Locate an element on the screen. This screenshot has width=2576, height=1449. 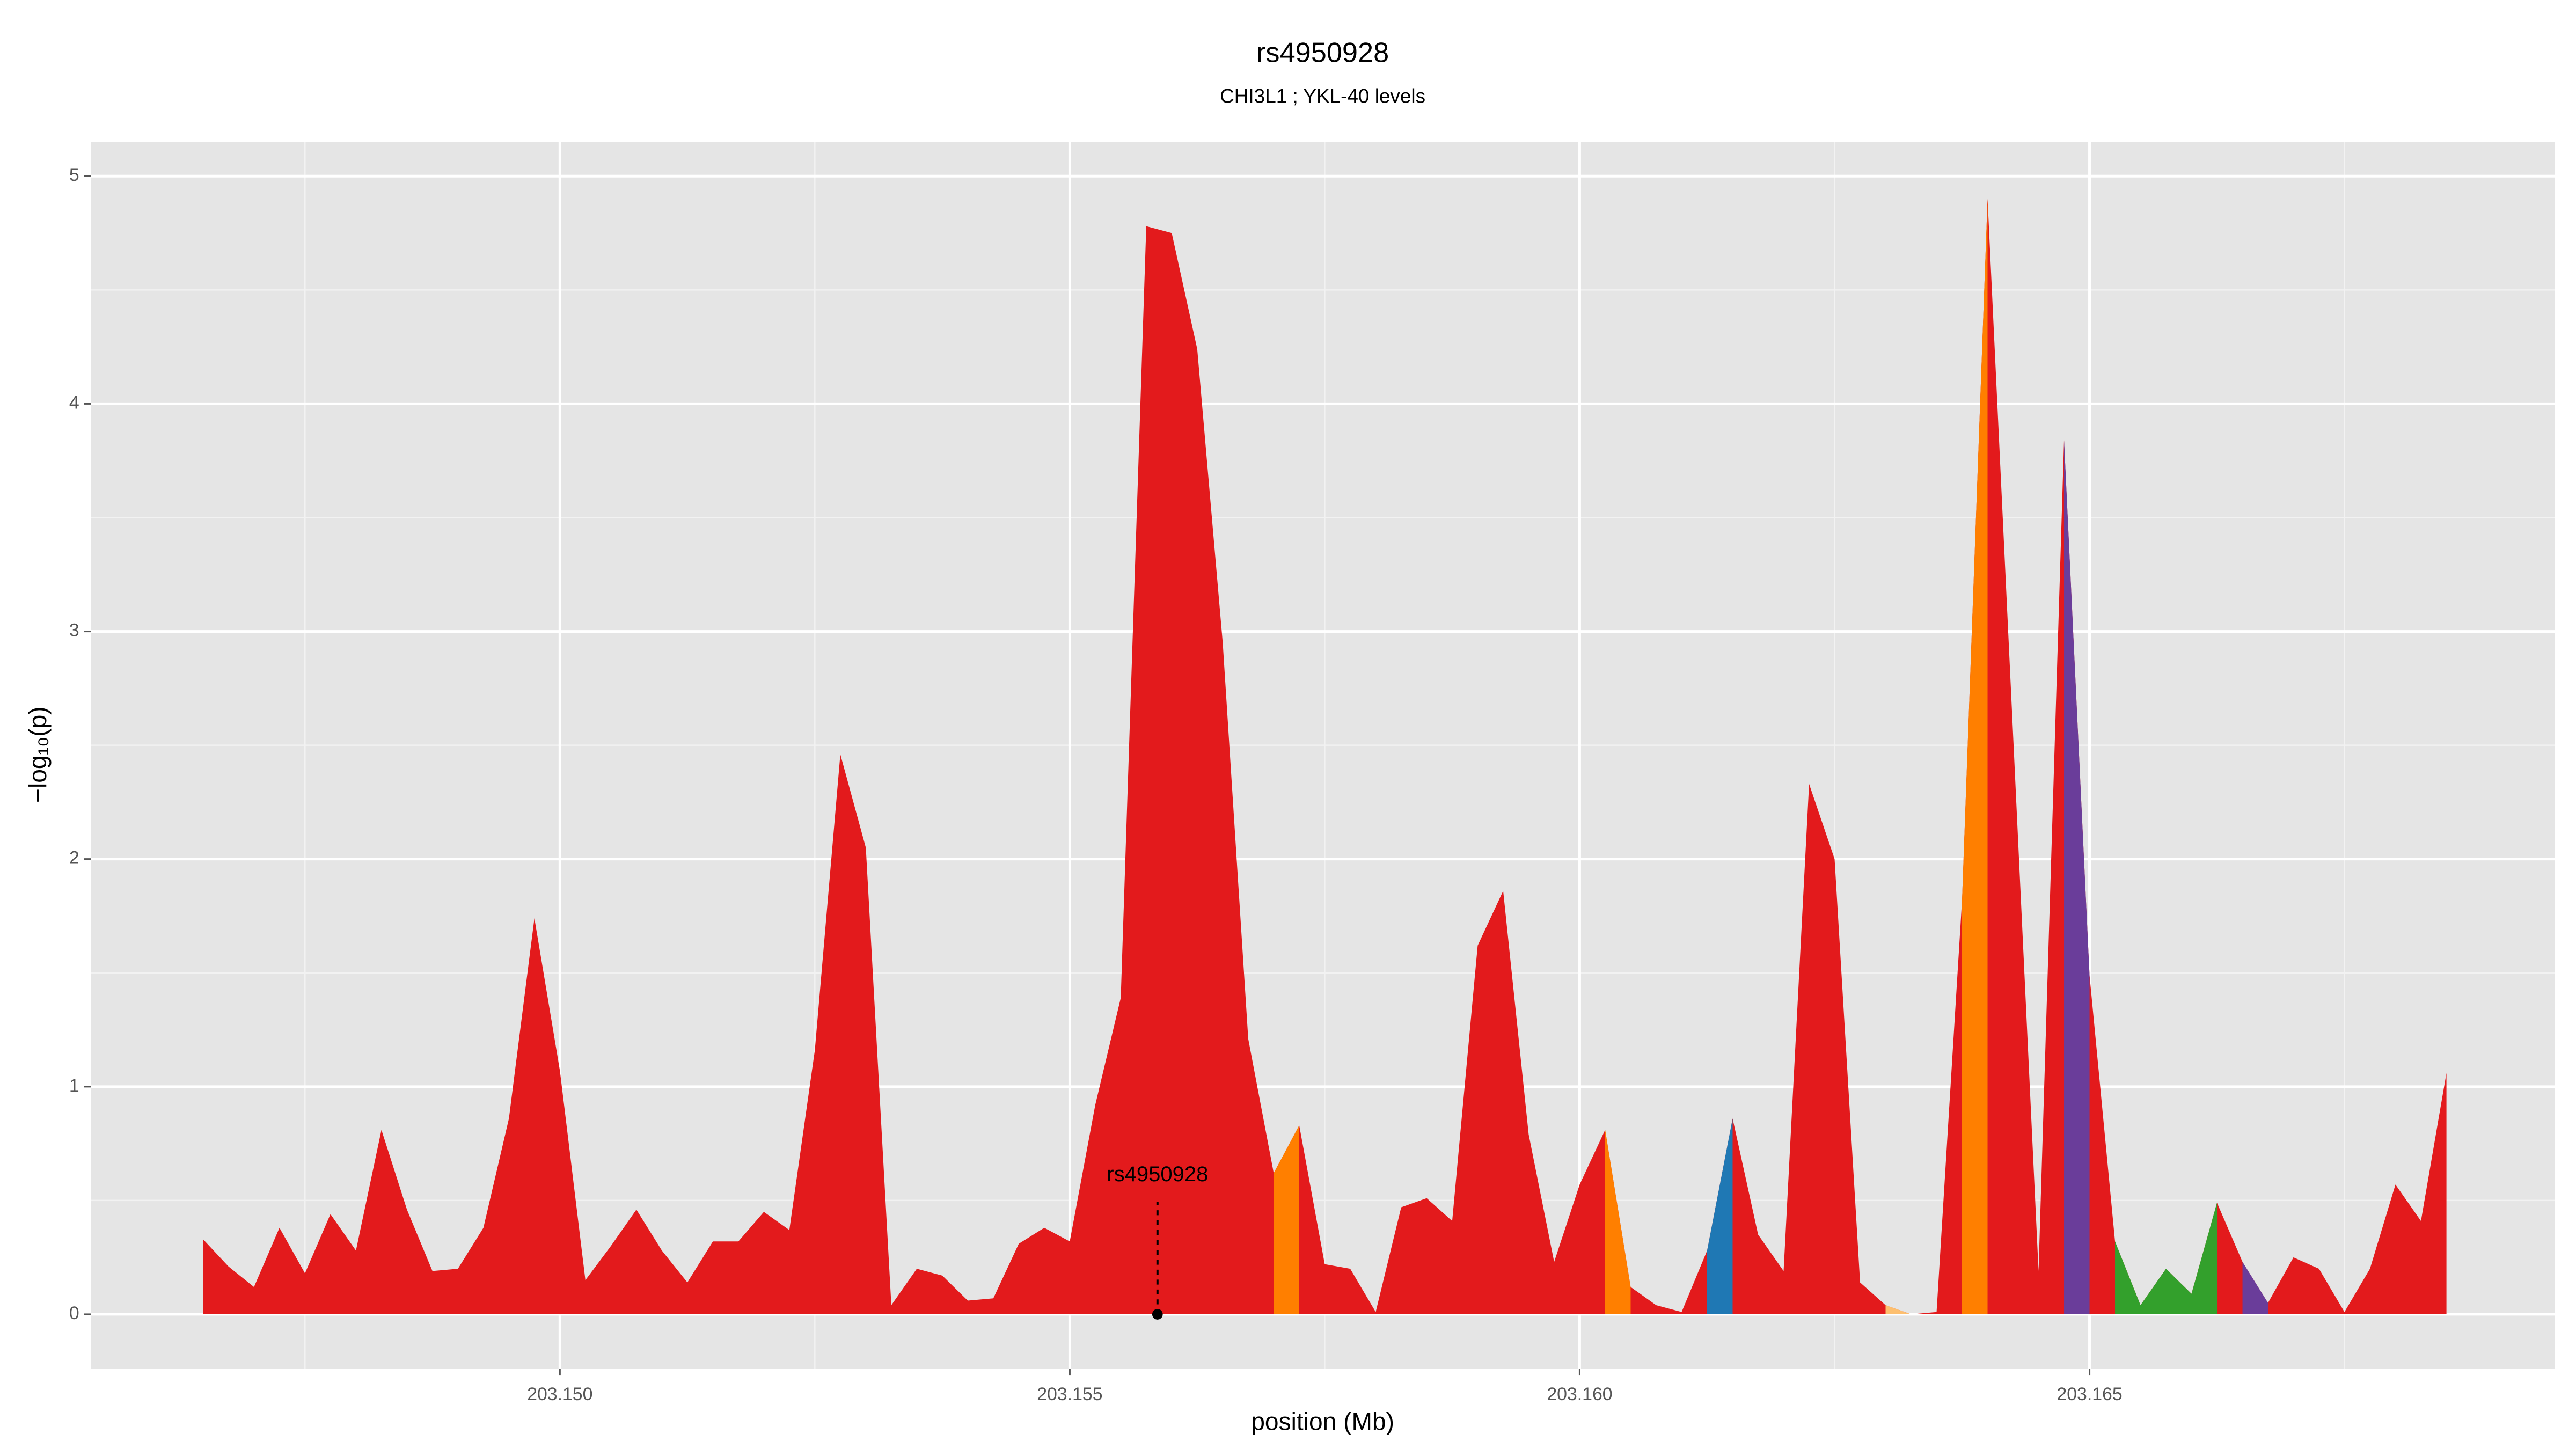
x-tick-label: 203.155 is located at coordinates (1069, 1394).